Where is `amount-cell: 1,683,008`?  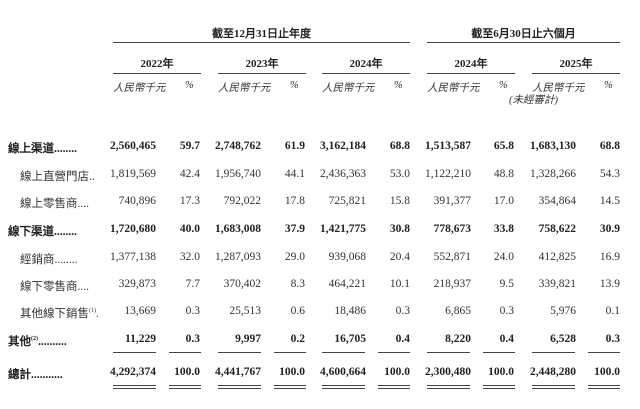 amount-cell: 1,683,008 is located at coordinates (238, 229).